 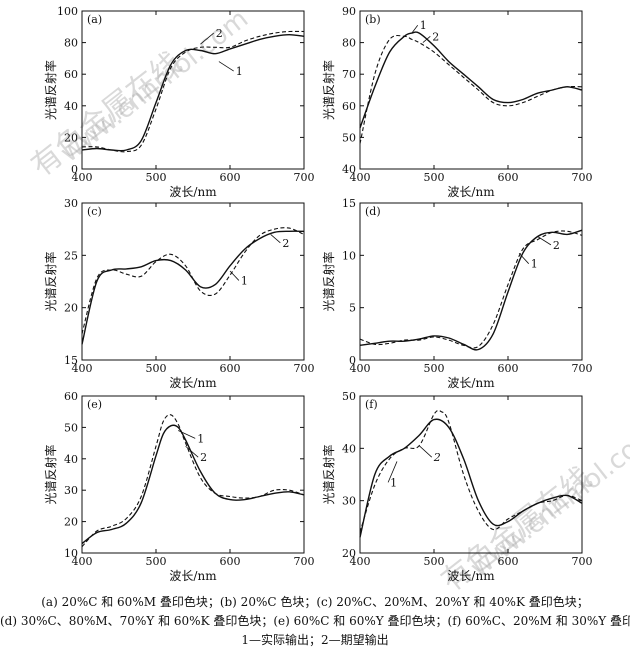 What do you see at coordinates (94, 404) in the screenshot?
I see `panel-label: (e)` at bounding box center [94, 404].